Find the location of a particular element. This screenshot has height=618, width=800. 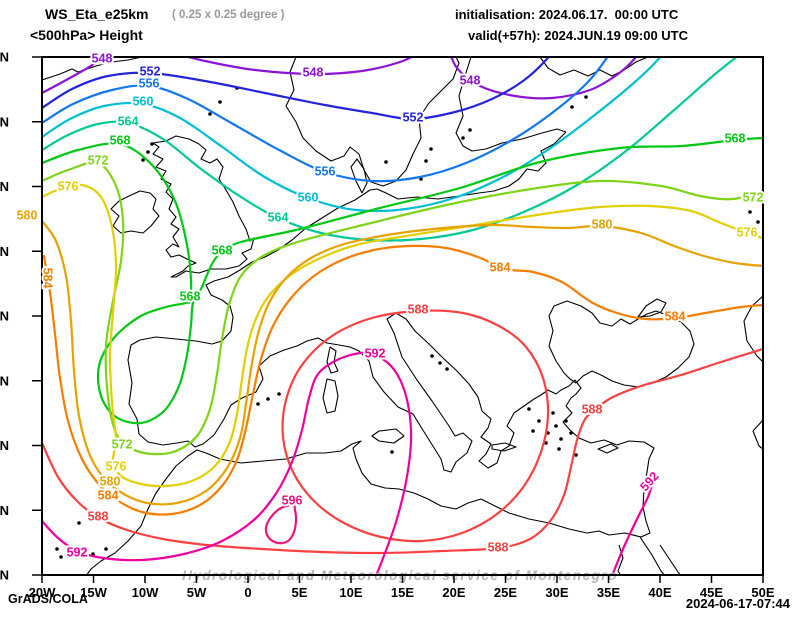

coastline-sardinia is located at coordinates (330, 396).